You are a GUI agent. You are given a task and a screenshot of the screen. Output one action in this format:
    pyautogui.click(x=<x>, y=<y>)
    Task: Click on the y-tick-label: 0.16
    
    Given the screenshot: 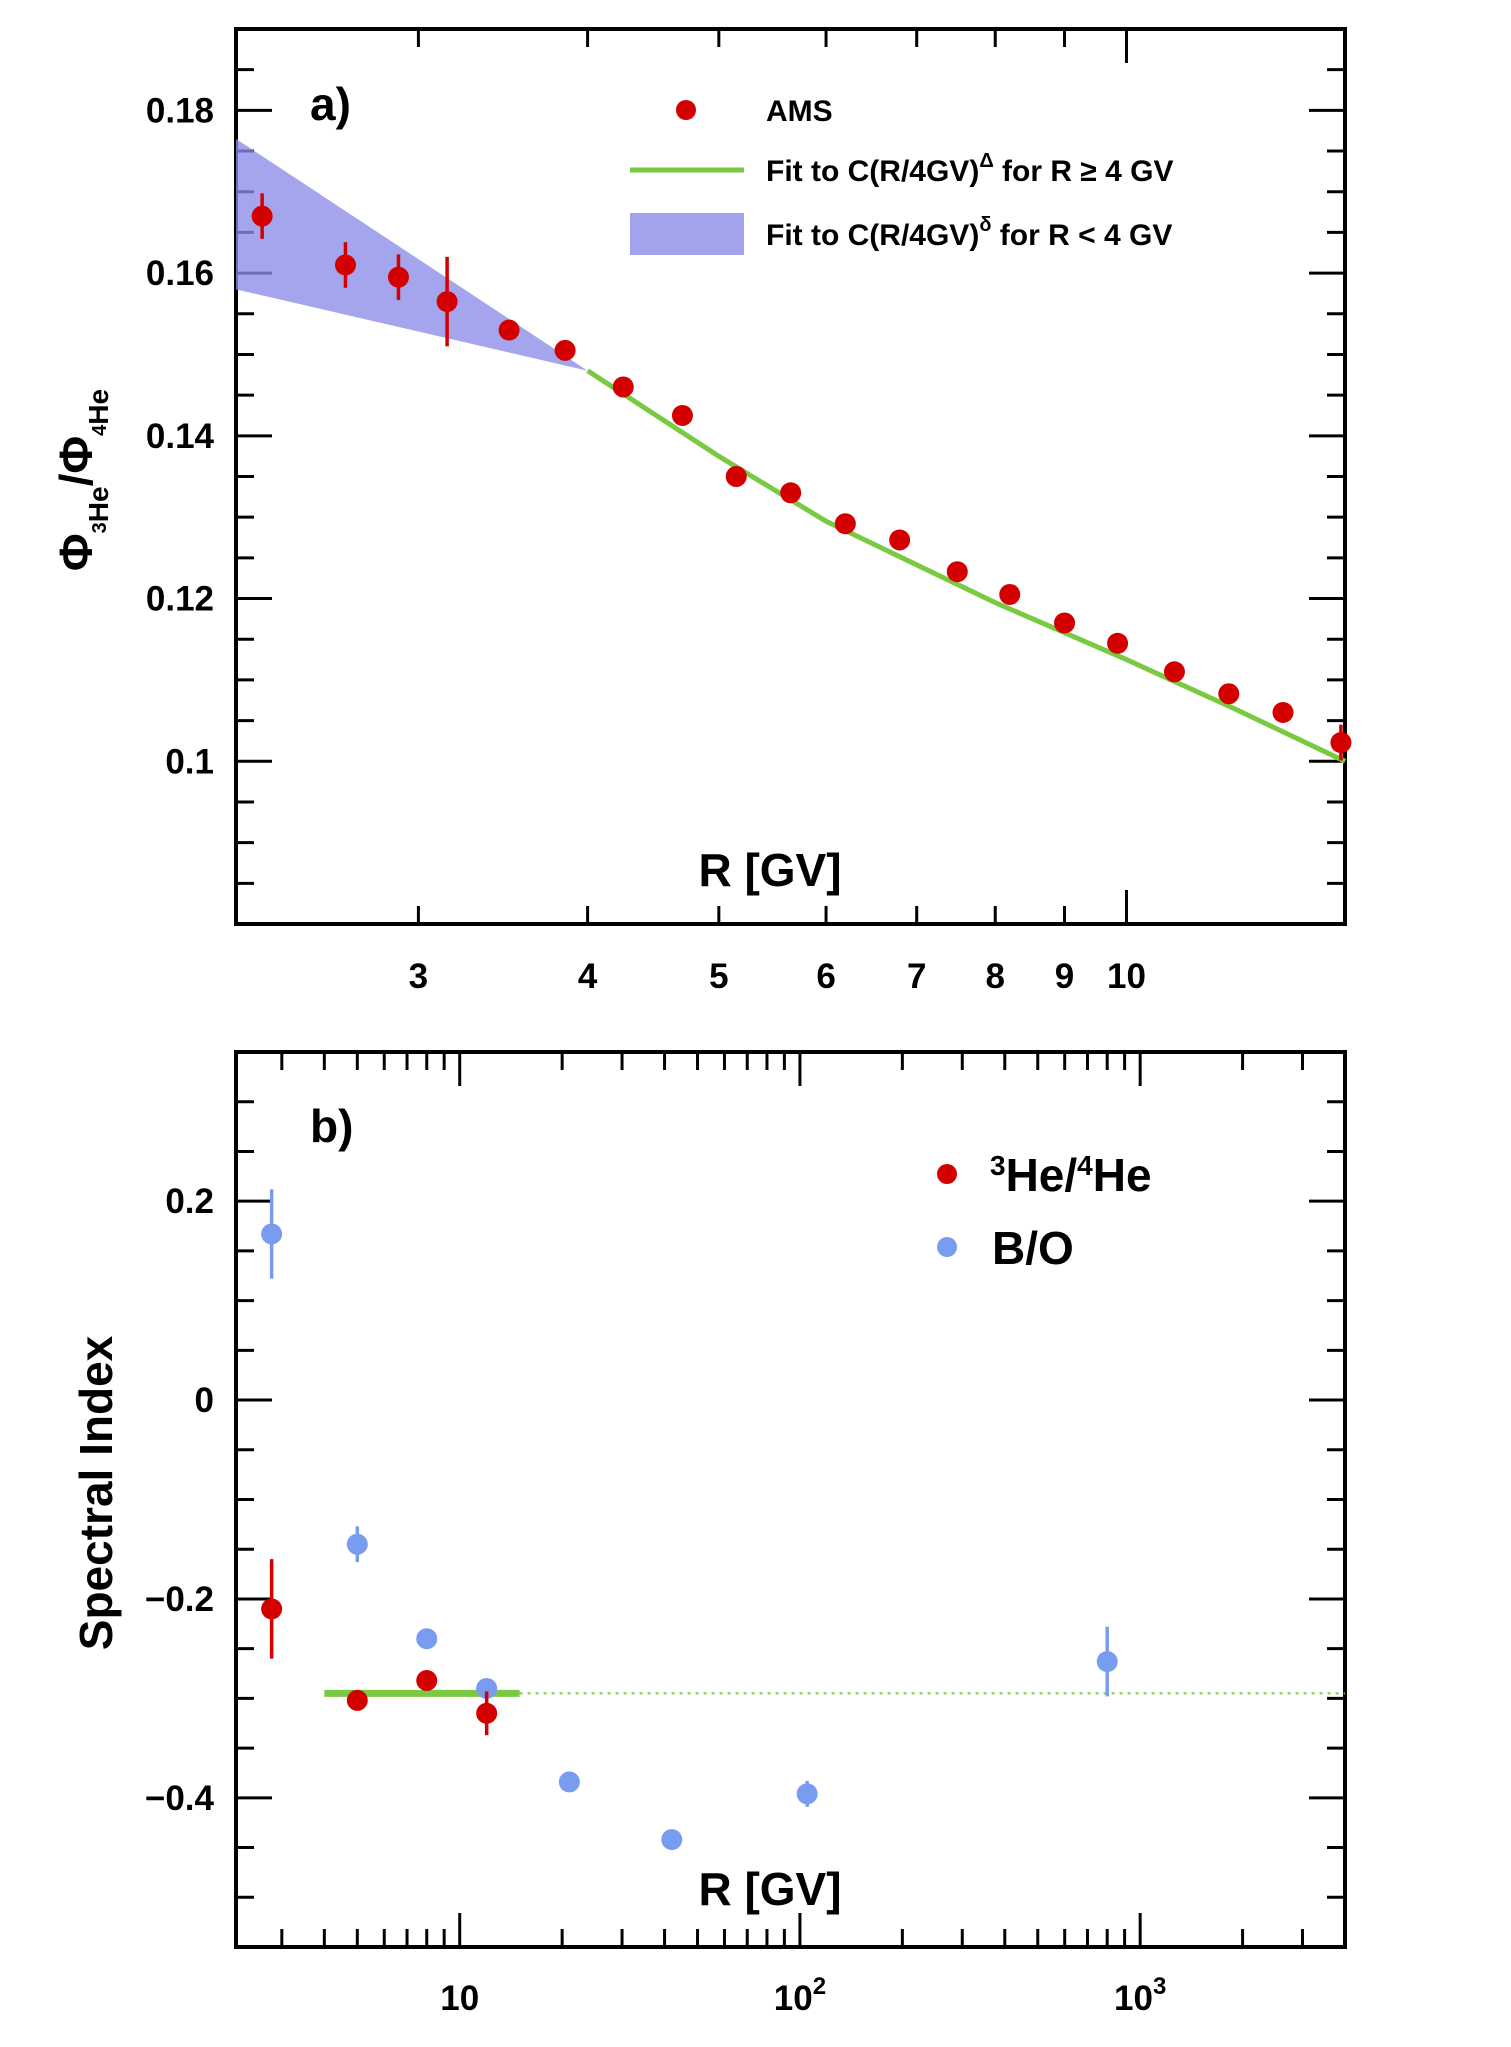 What is the action you would take?
    pyautogui.click(x=180, y=273)
    